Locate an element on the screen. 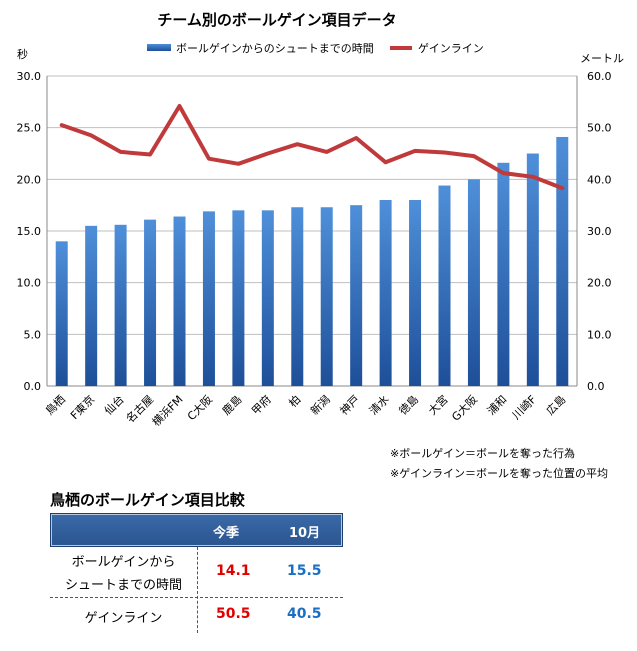 This screenshot has height=651, width=637. y-left-tick-label: 25.0 is located at coordinates (29, 128).